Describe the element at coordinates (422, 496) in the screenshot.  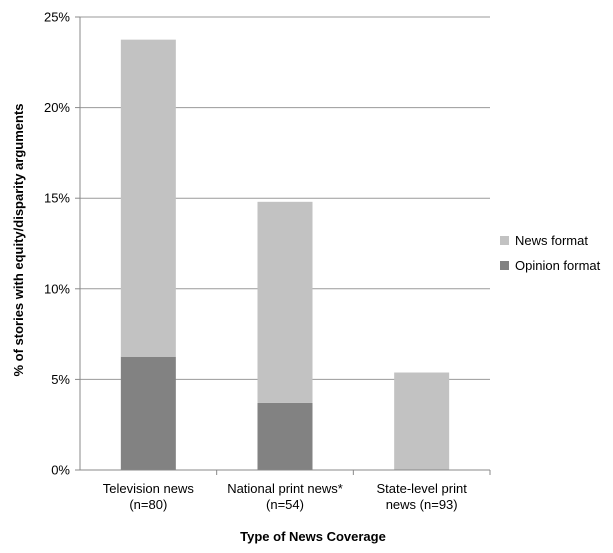
I see `x-tick-label: State-level print news (n=93)` at that location.